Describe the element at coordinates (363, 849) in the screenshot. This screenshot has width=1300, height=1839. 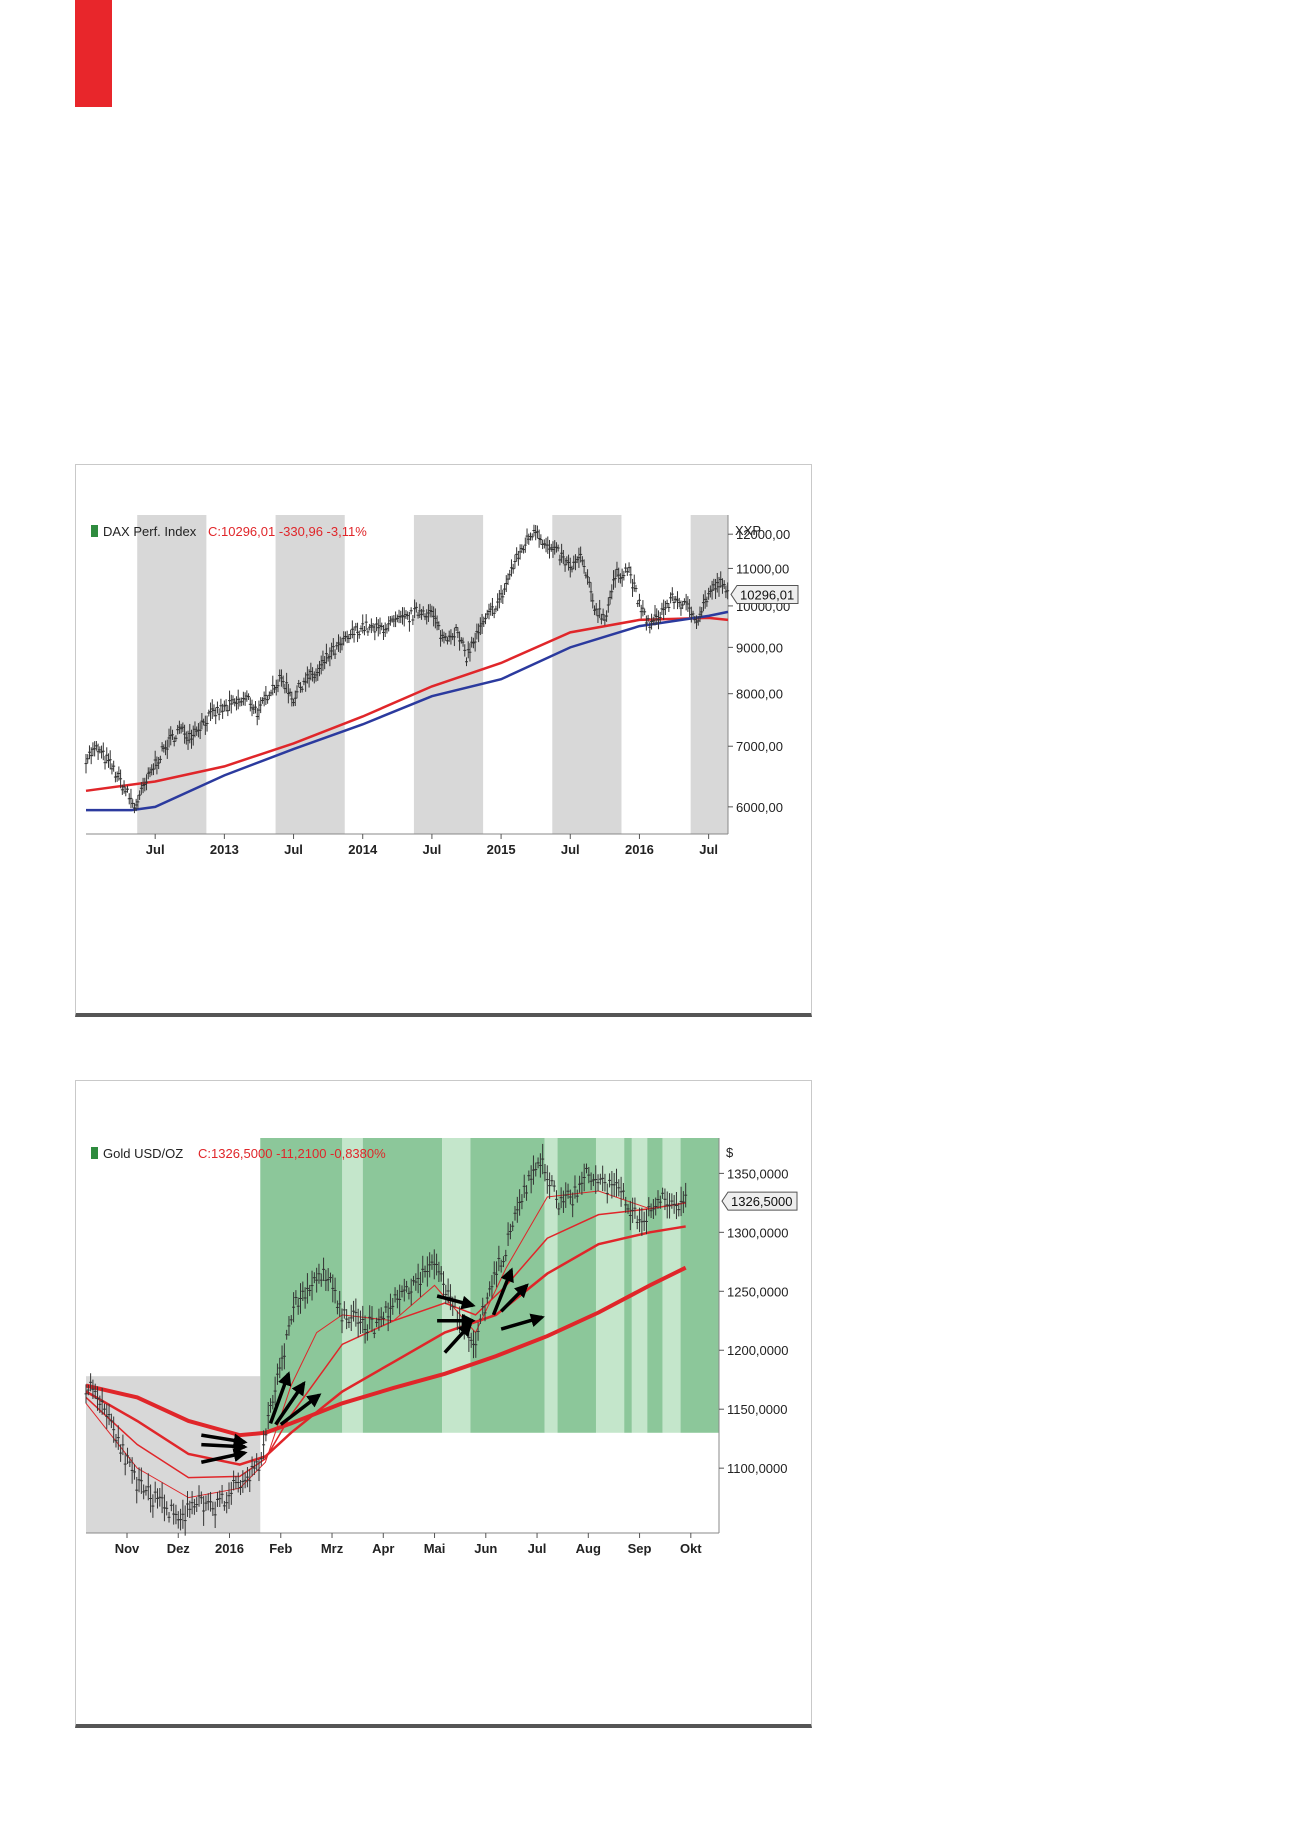
I see `x-tick-label: 2014` at that location.